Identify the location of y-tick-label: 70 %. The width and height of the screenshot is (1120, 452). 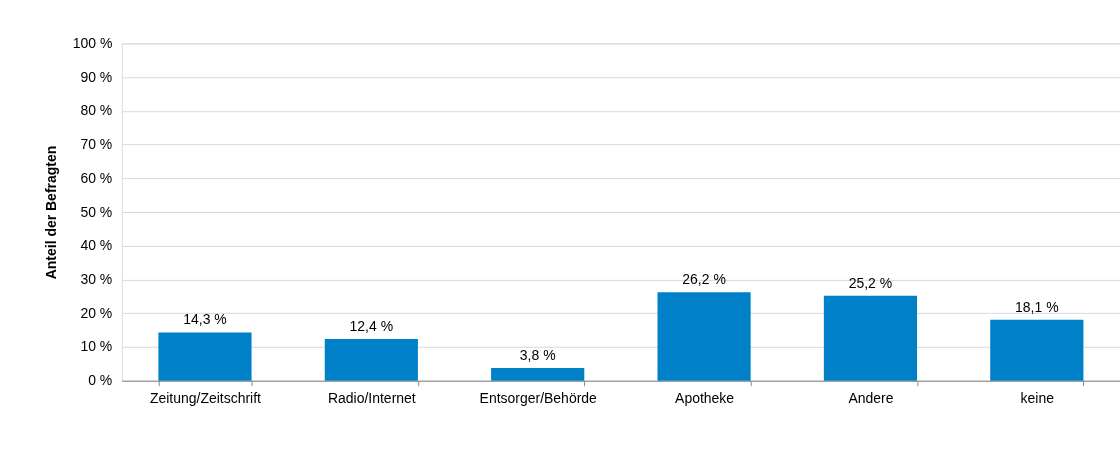
(96, 144).